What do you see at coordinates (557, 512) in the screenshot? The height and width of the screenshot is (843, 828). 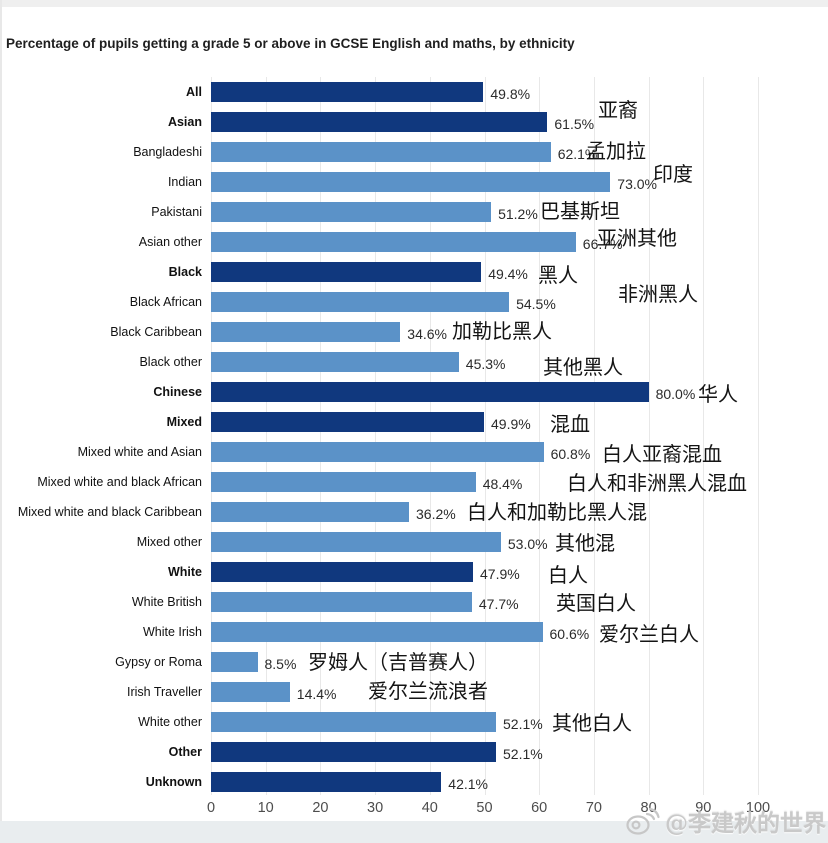 I see `zh-annotation: 白人和加勒比黑人混` at bounding box center [557, 512].